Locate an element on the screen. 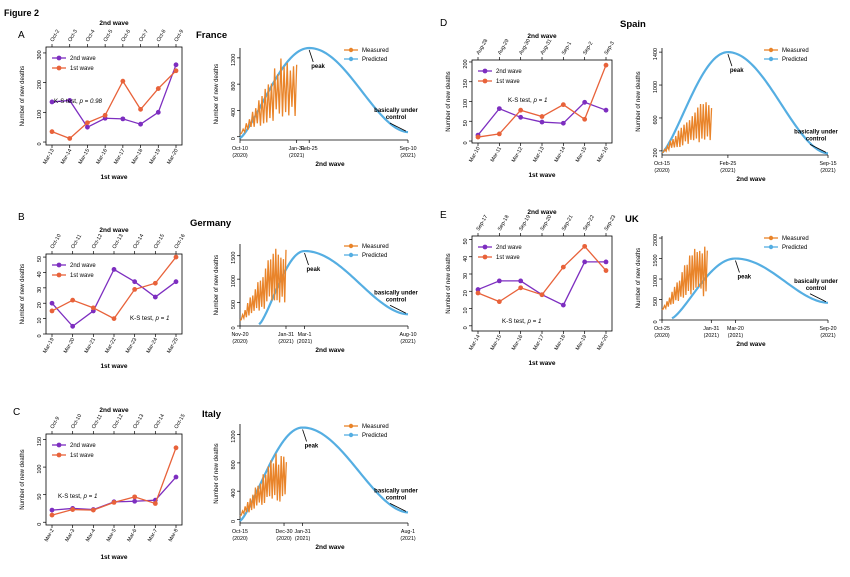 The image size is (850, 577). top-tick-label: Sep-3 is located at coordinates (610, 48).